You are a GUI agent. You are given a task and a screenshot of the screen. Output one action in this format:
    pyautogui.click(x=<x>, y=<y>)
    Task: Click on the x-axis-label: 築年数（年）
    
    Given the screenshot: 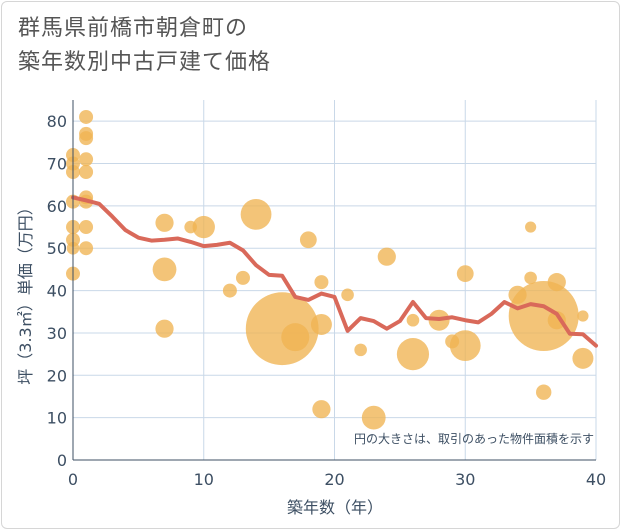 What is the action you would take?
    pyautogui.click(x=335, y=507)
    